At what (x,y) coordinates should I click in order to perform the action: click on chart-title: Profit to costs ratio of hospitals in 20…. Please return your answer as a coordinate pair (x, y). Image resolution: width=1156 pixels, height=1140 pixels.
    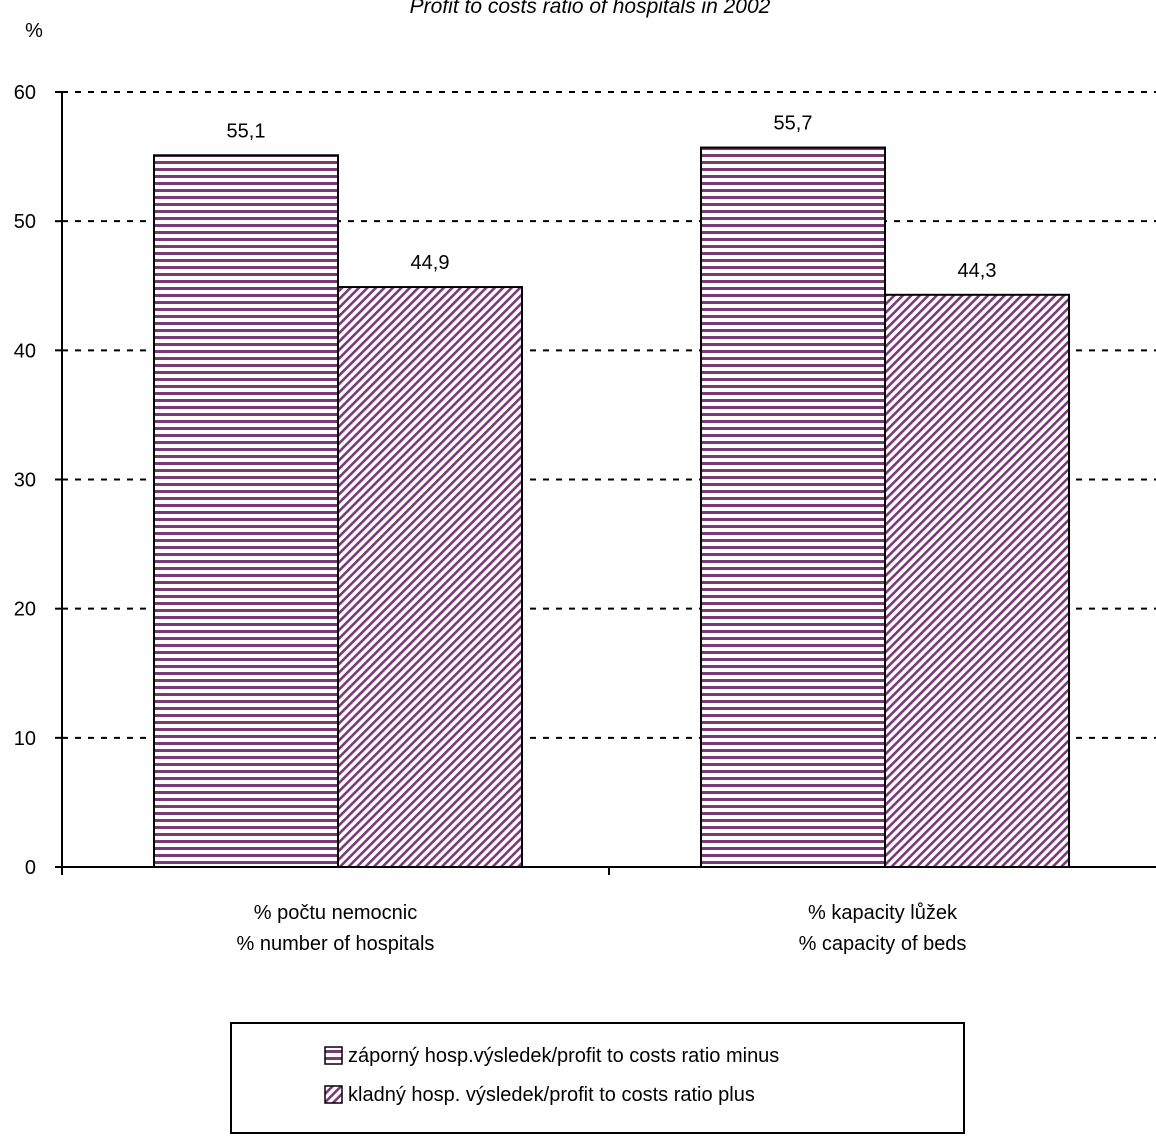
    Looking at the image, I should click on (590, 9).